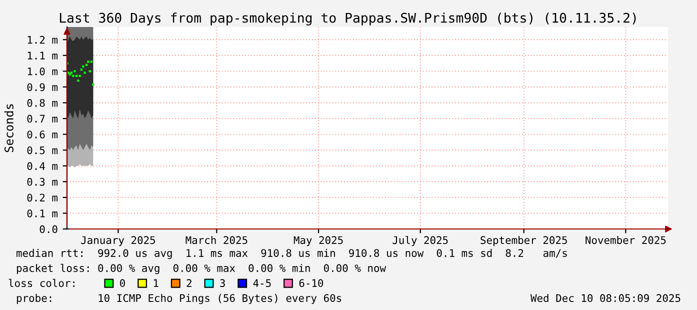 Image resolution: width=697 pixels, height=310 pixels. I want to click on y-tick-label: 1.2 m, so click(43, 40).